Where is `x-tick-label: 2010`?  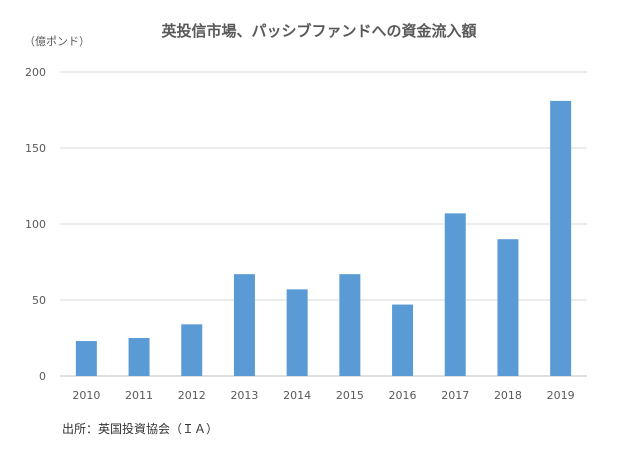 x-tick-label: 2010 is located at coordinates (86, 395).